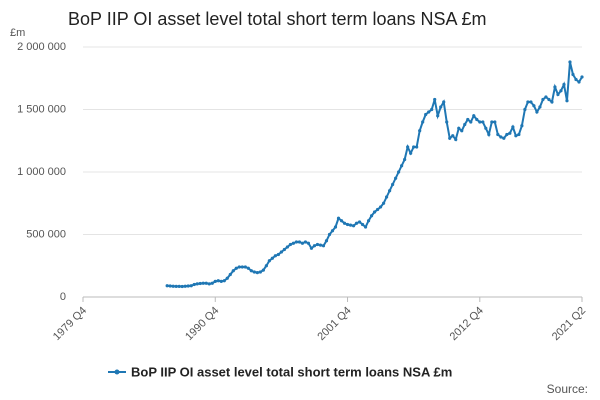 This screenshot has width=600, height=400. I want to click on y-tick-label: 1 000 000, so click(41, 172).